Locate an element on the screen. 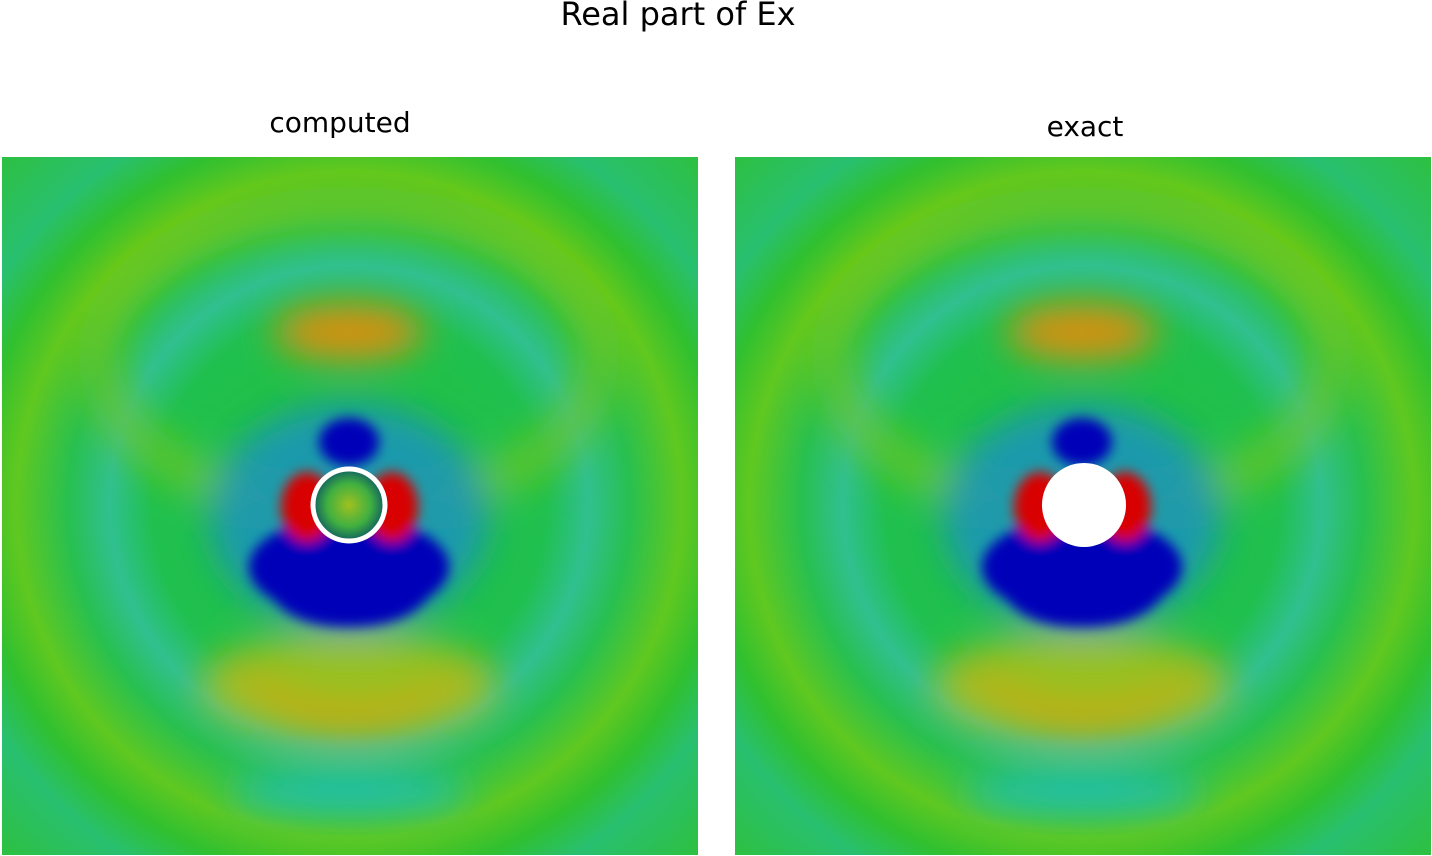  panel-label: exact is located at coordinates (1085, 126).